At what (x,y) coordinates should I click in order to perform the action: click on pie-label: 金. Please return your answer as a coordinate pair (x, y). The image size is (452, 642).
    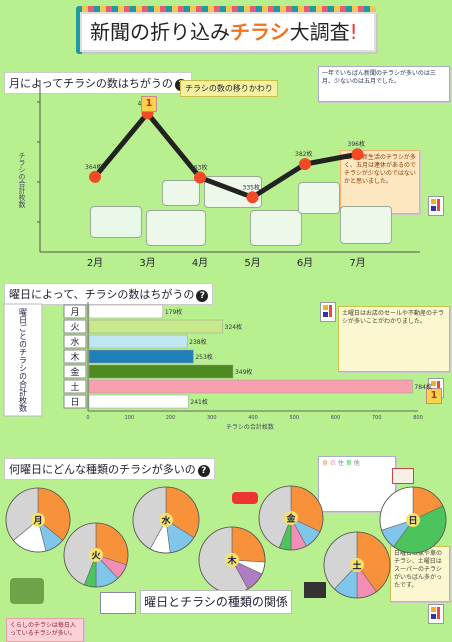
    Looking at the image, I should click on (290, 519).